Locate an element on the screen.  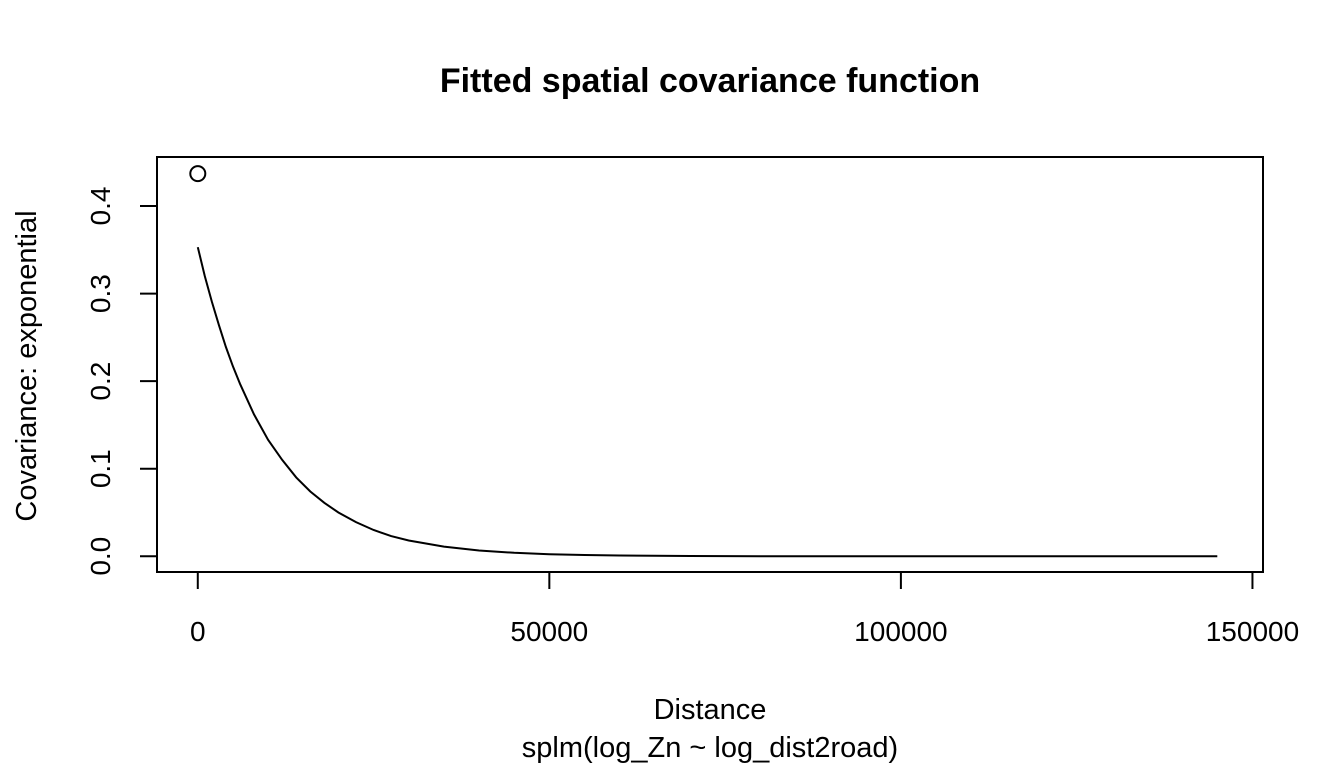
x-tick-label: 50000 is located at coordinates (549, 631).